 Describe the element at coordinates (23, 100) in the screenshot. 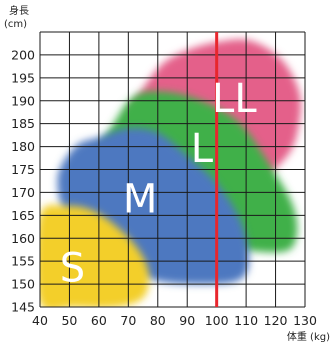

I see `y-tick-190: 190` at that location.